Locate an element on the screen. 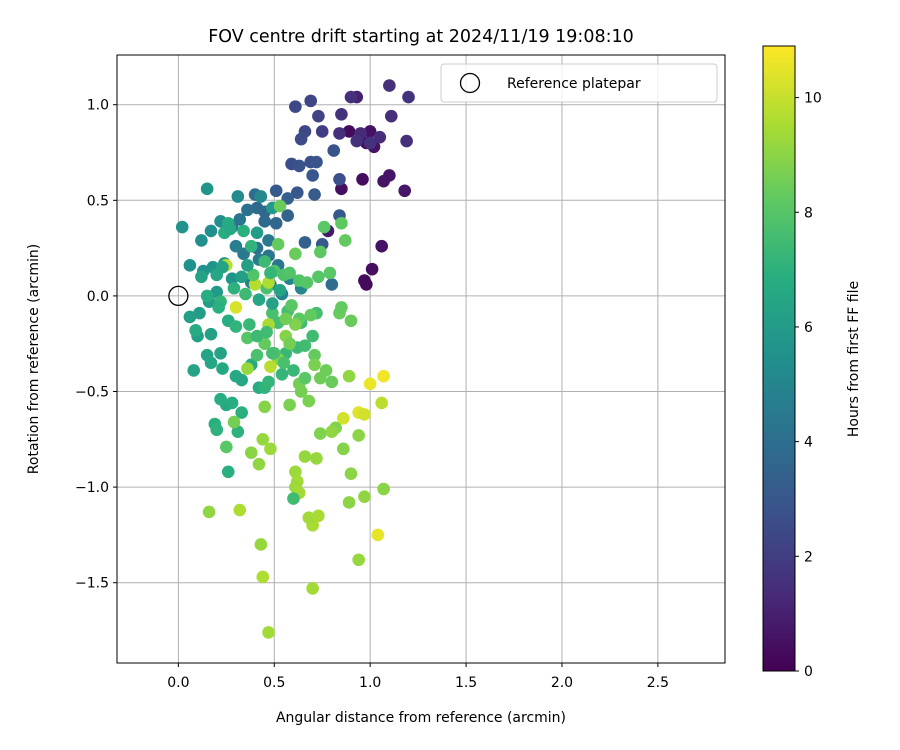 The height and width of the screenshot is (750, 900). legend: Reference platepar is located at coordinates (579, 83).